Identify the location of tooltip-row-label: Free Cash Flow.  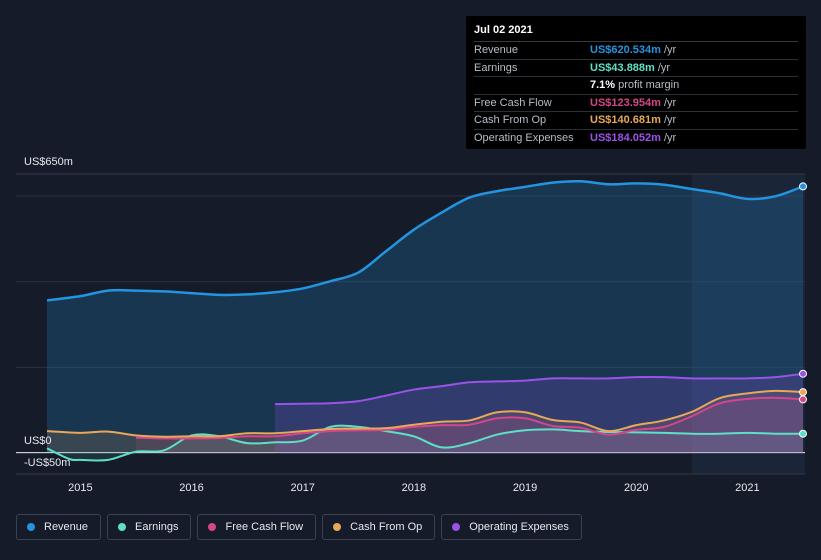
(513, 102).